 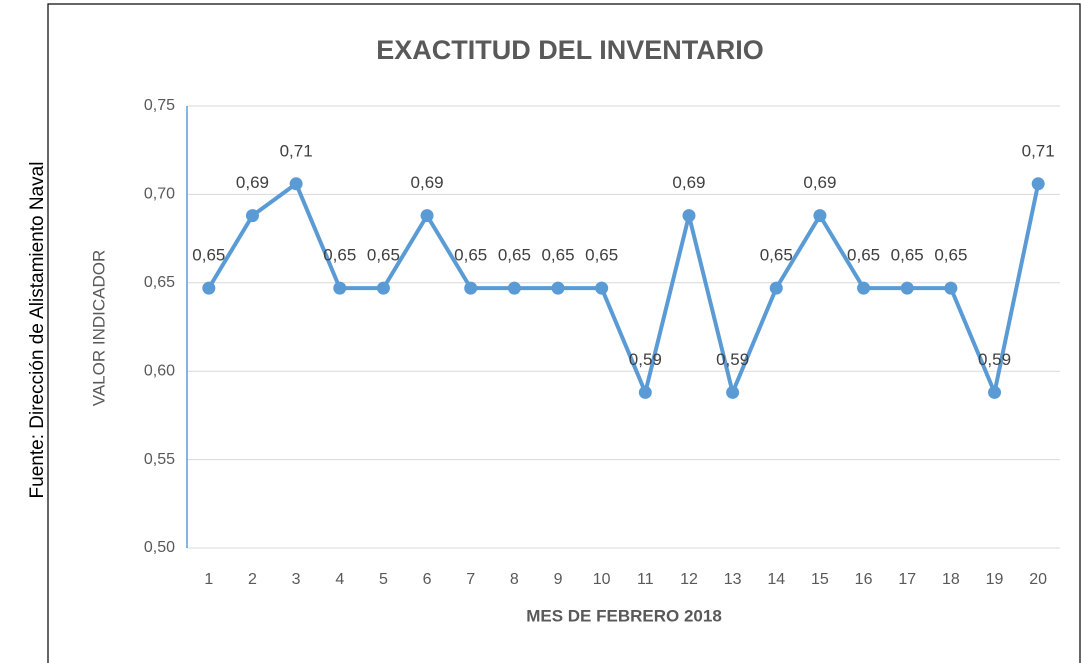 What do you see at coordinates (159, 370) in the screenshot?
I see `y-tick-label: 0,60` at bounding box center [159, 370].